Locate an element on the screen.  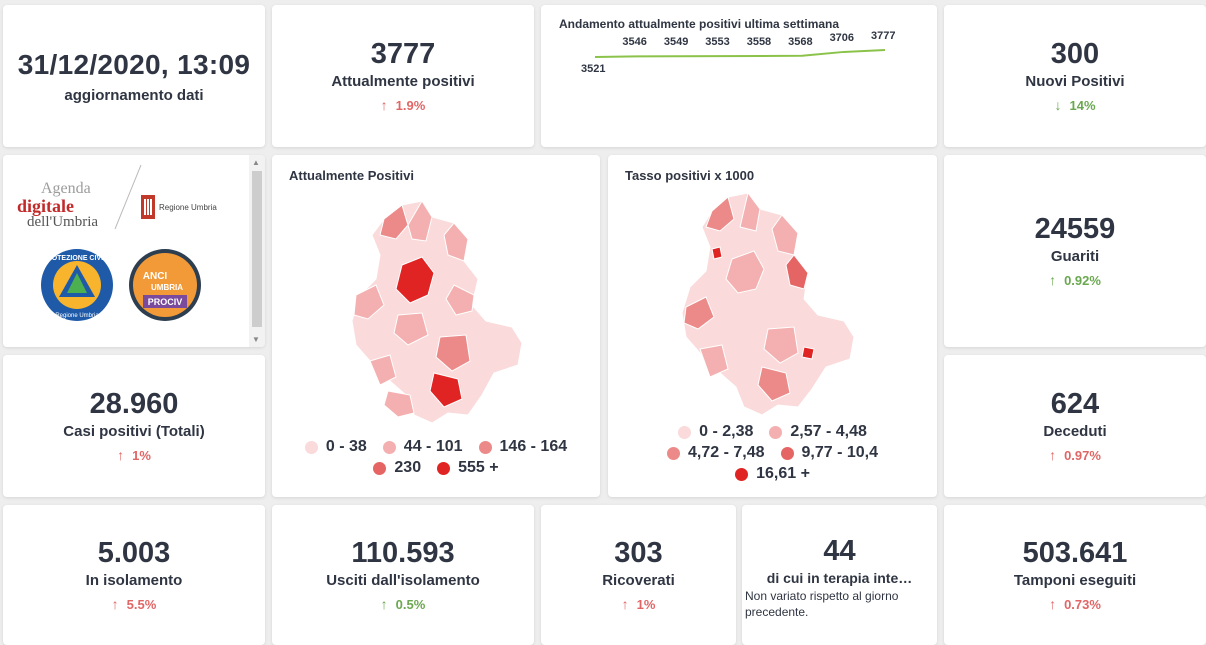
legend-item: 0 - 38 is located at coordinates (335, 447).